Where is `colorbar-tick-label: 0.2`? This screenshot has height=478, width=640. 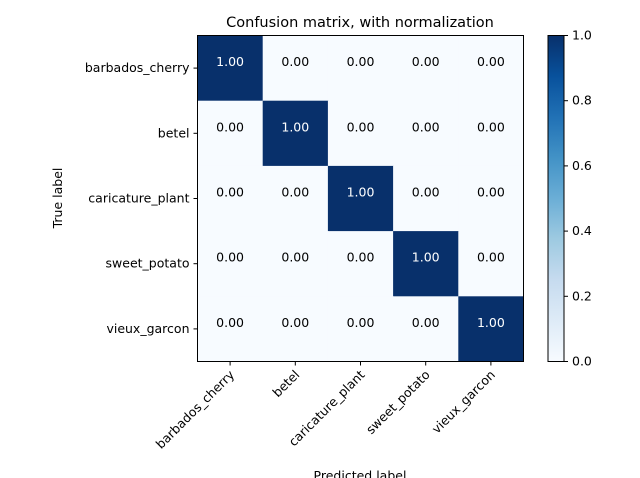 colorbar-tick-label: 0.2 is located at coordinates (582, 295).